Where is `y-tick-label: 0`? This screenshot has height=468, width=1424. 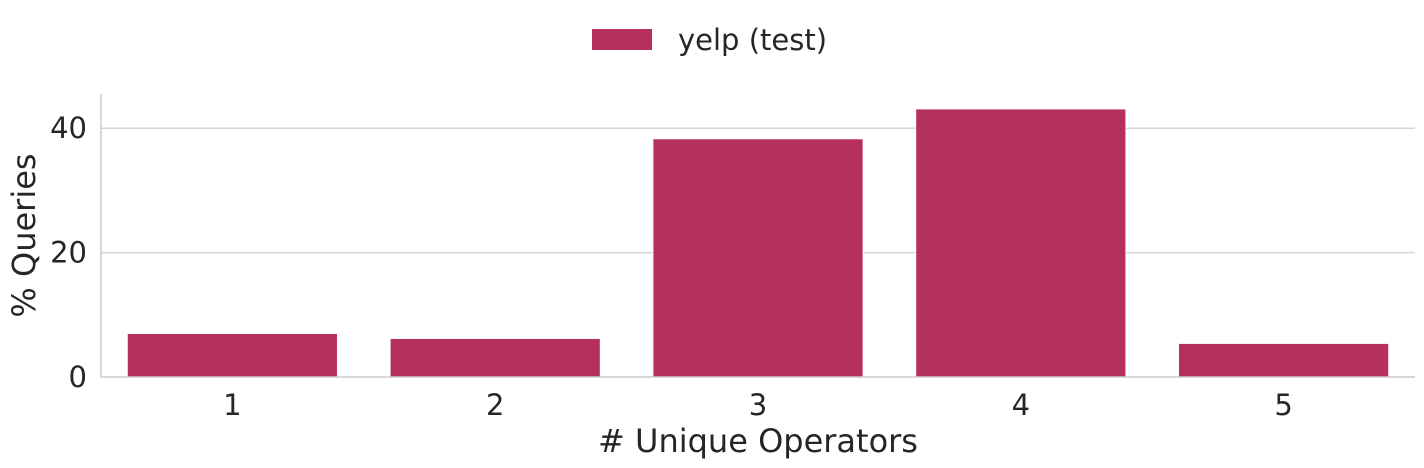
y-tick-label: 0 is located at coordinates (78, 377).